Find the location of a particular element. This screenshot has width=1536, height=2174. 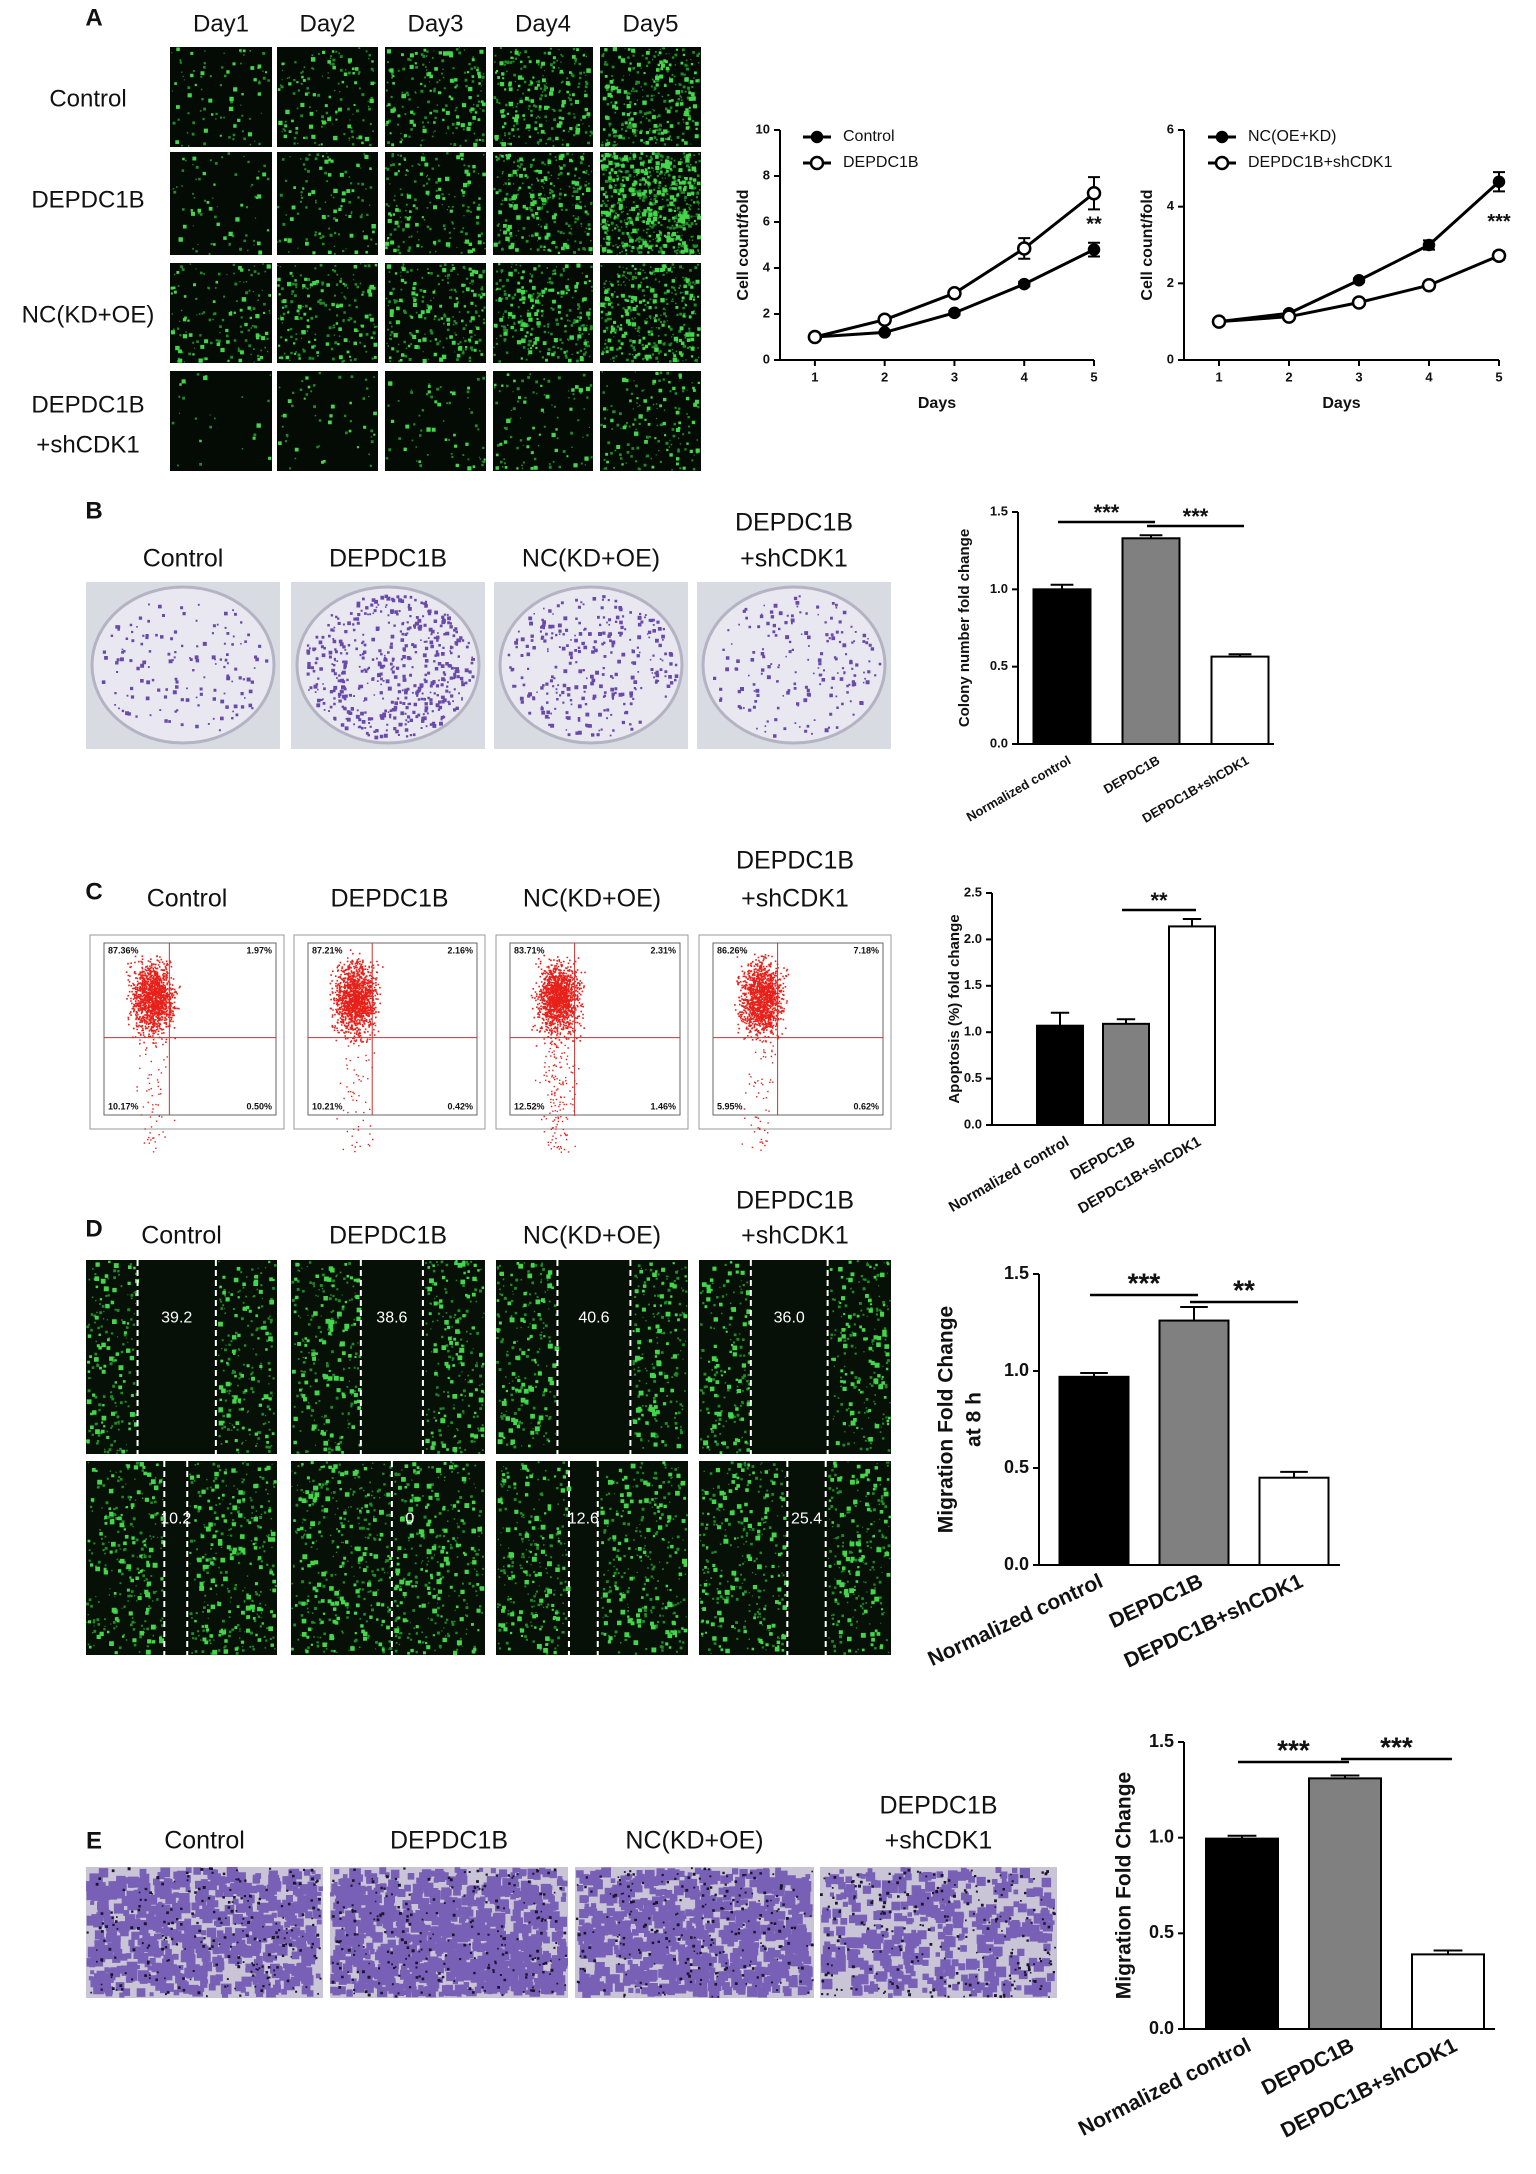

quadrant-percent: 1.46% is located at coordinates (663, 1106).